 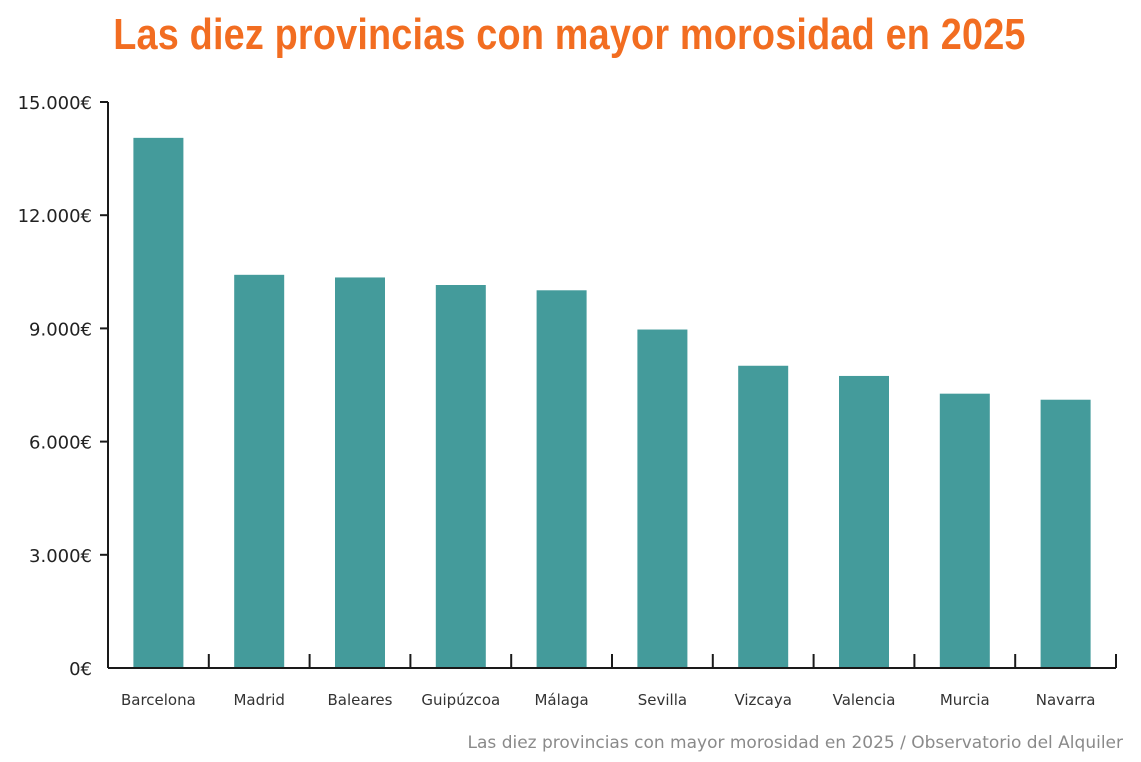 I want to click on x-category-label: Madrid, so click(x=259, y=700).